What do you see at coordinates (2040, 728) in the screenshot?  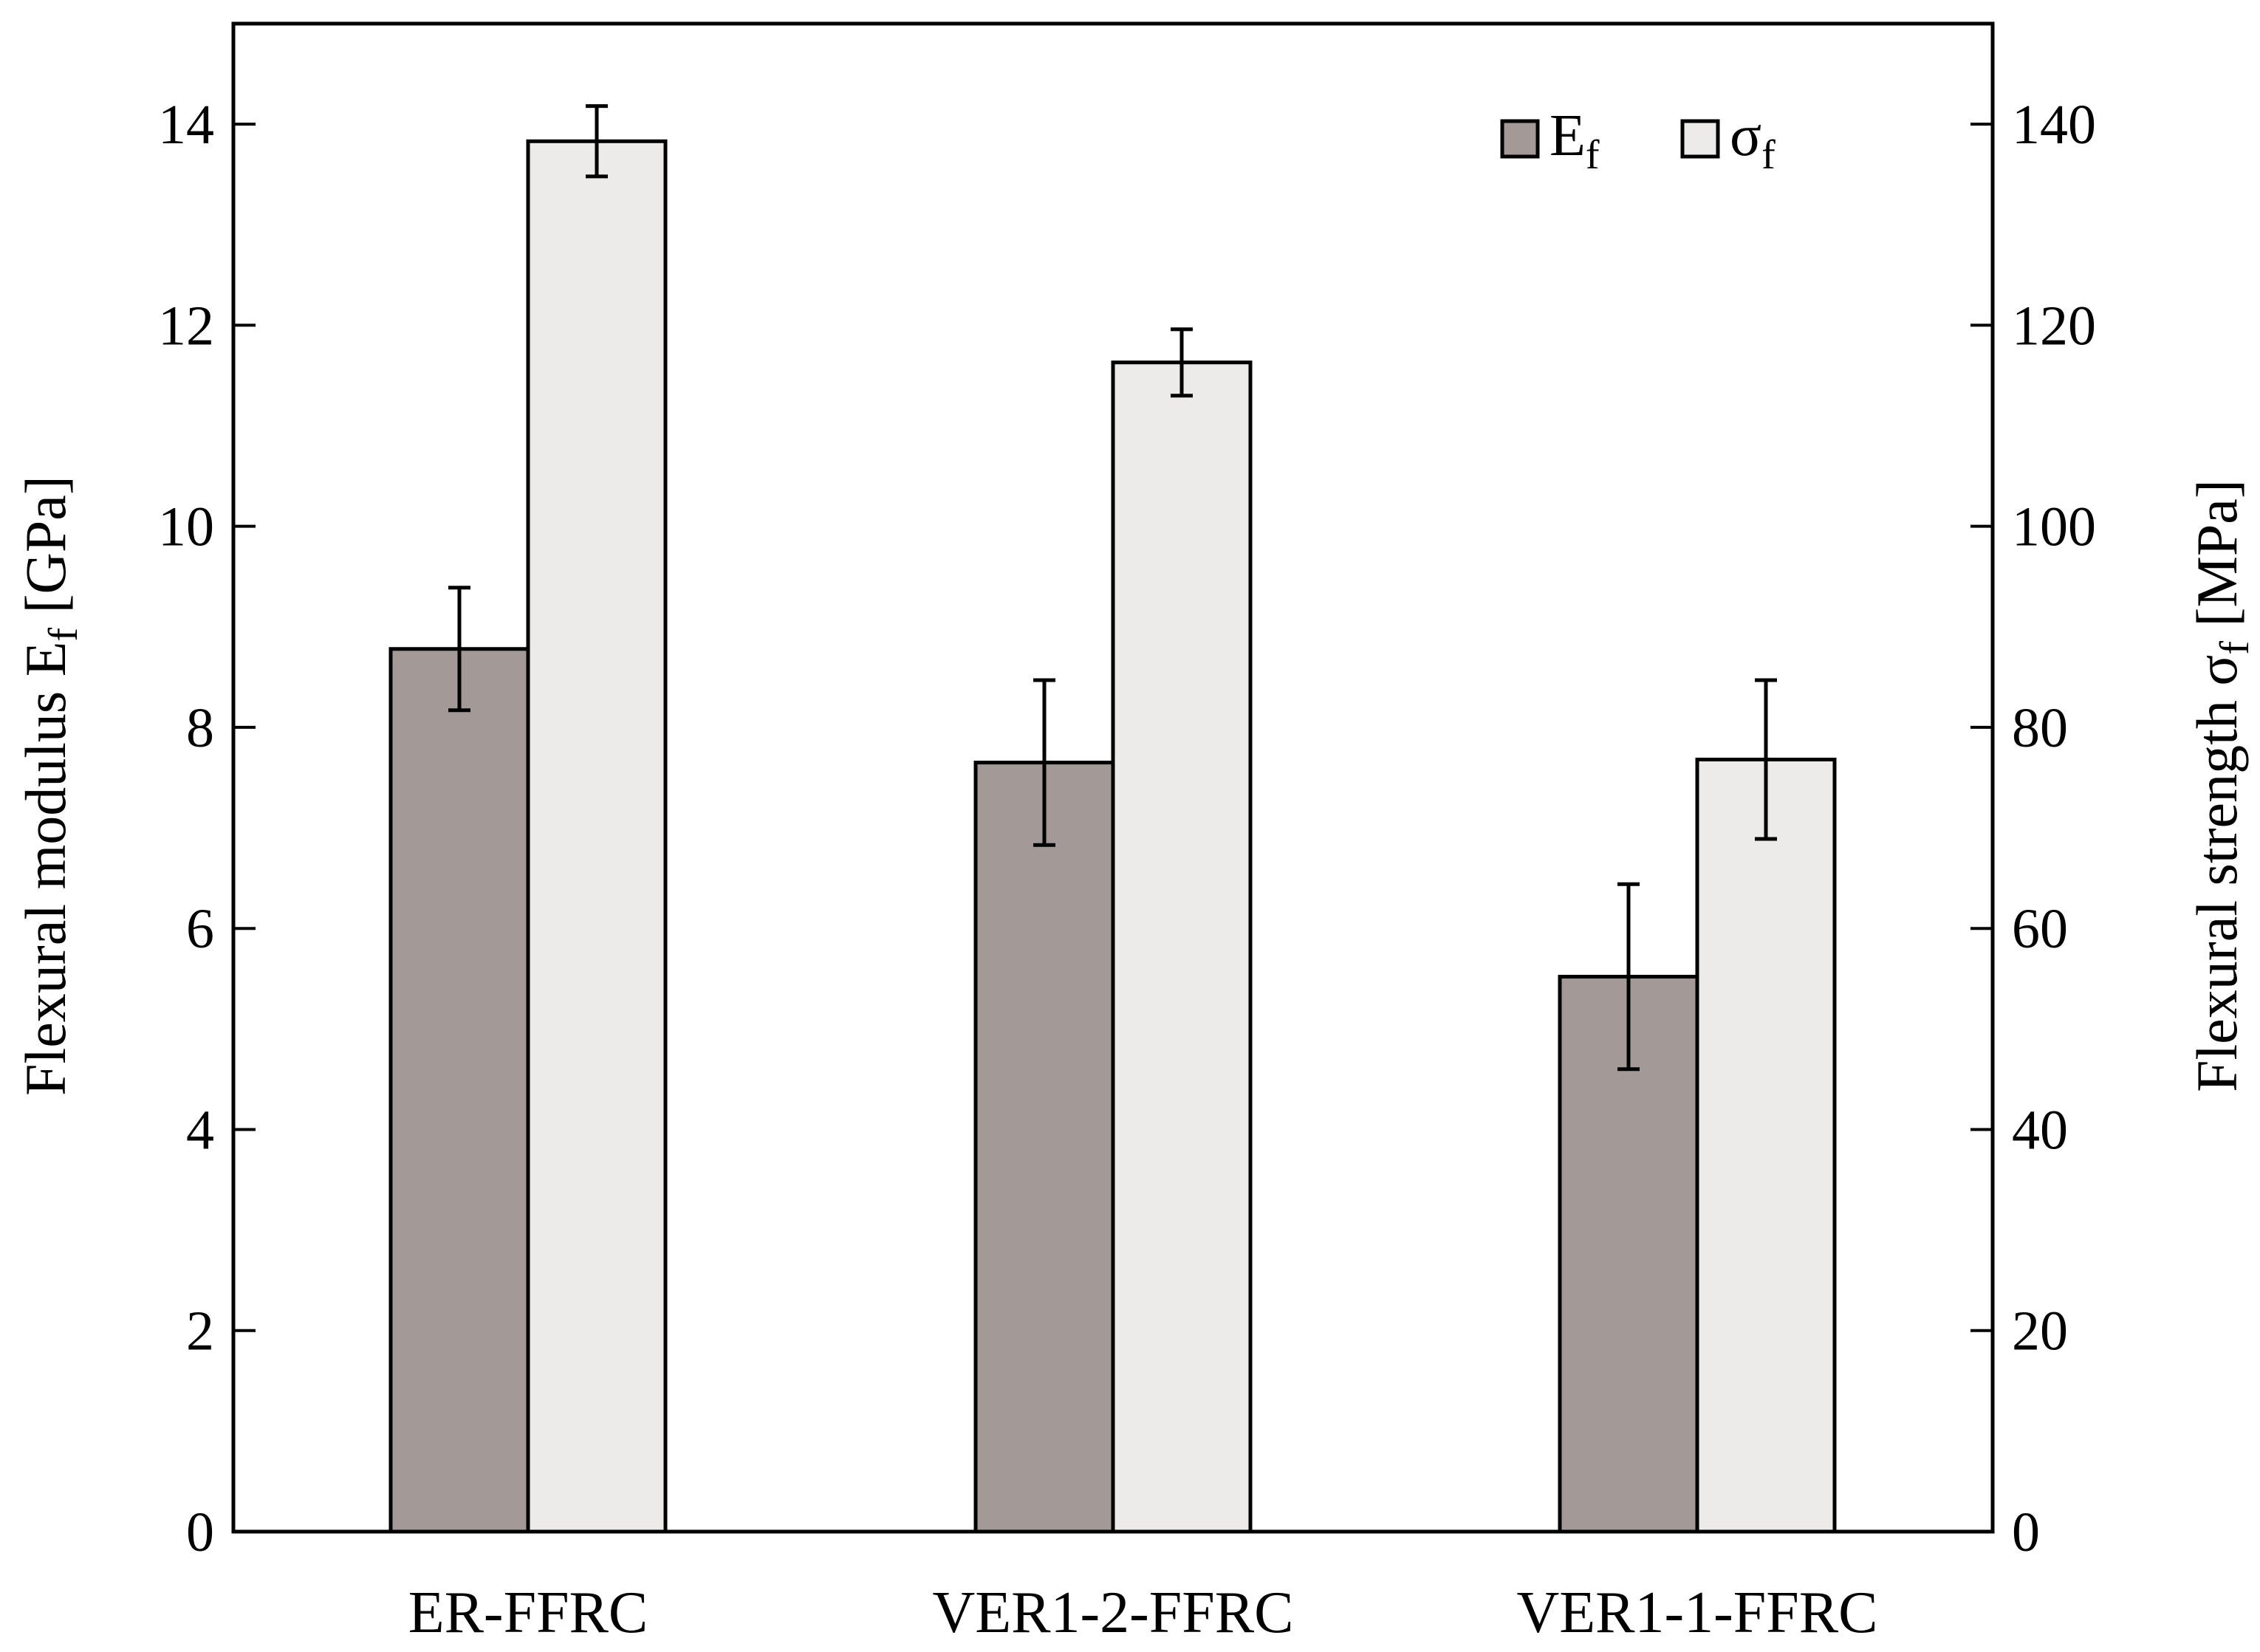 I see `right-tick-label: 80` at bounding box center [2040, 728].